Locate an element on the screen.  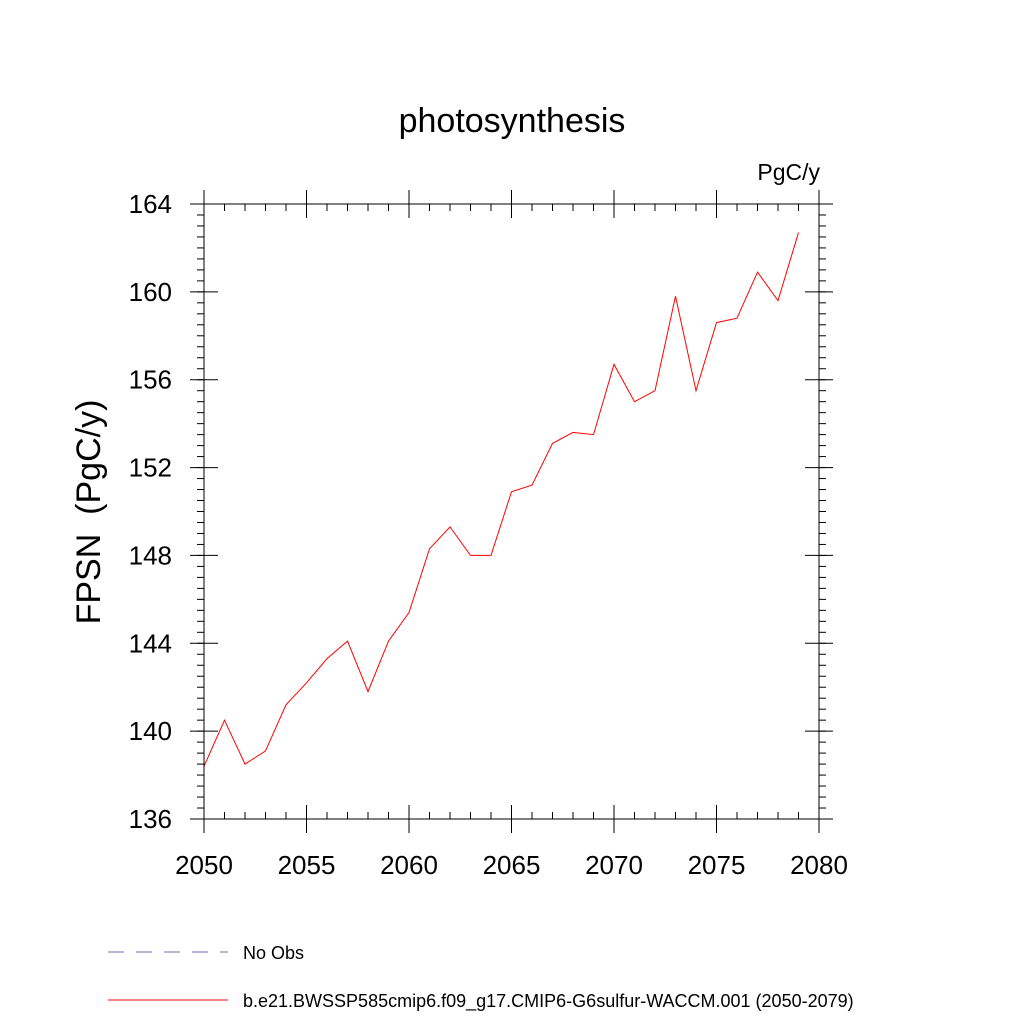
y-tick-label: 144 is located at coordinates (150, 643).